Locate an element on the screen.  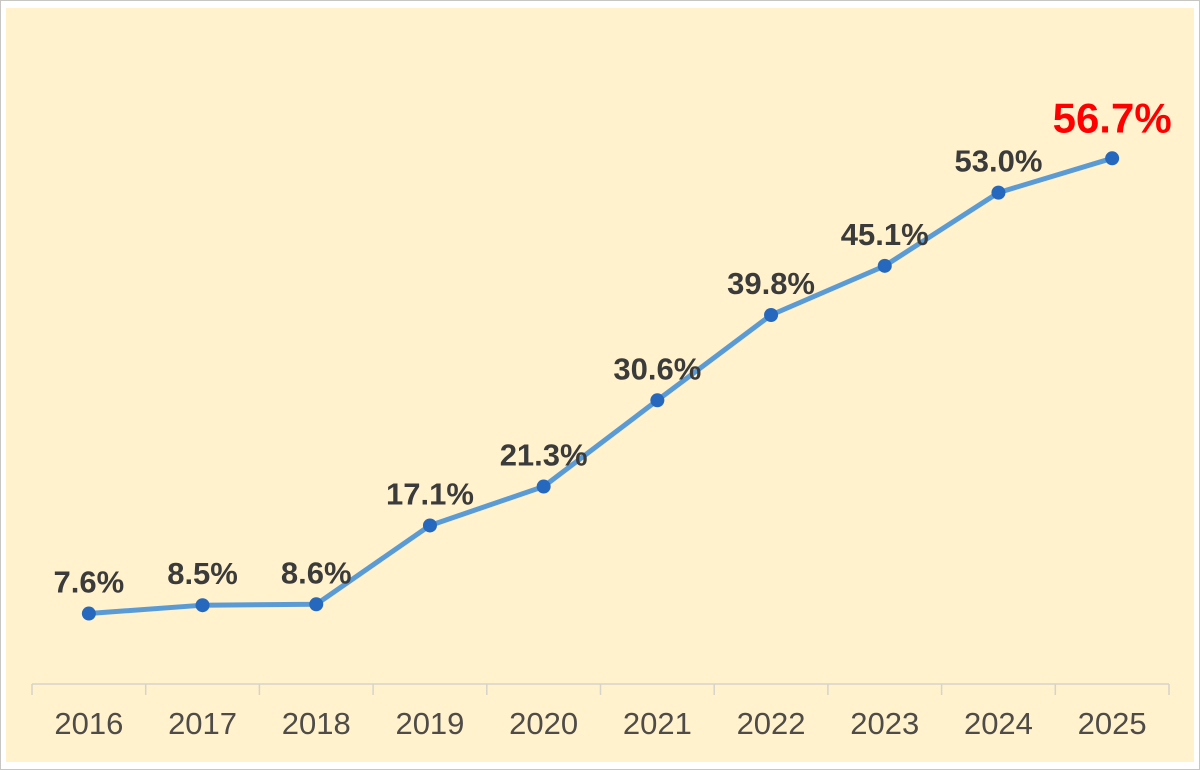
data-label-2016: 7.6% is located at coordinates (89, 582).